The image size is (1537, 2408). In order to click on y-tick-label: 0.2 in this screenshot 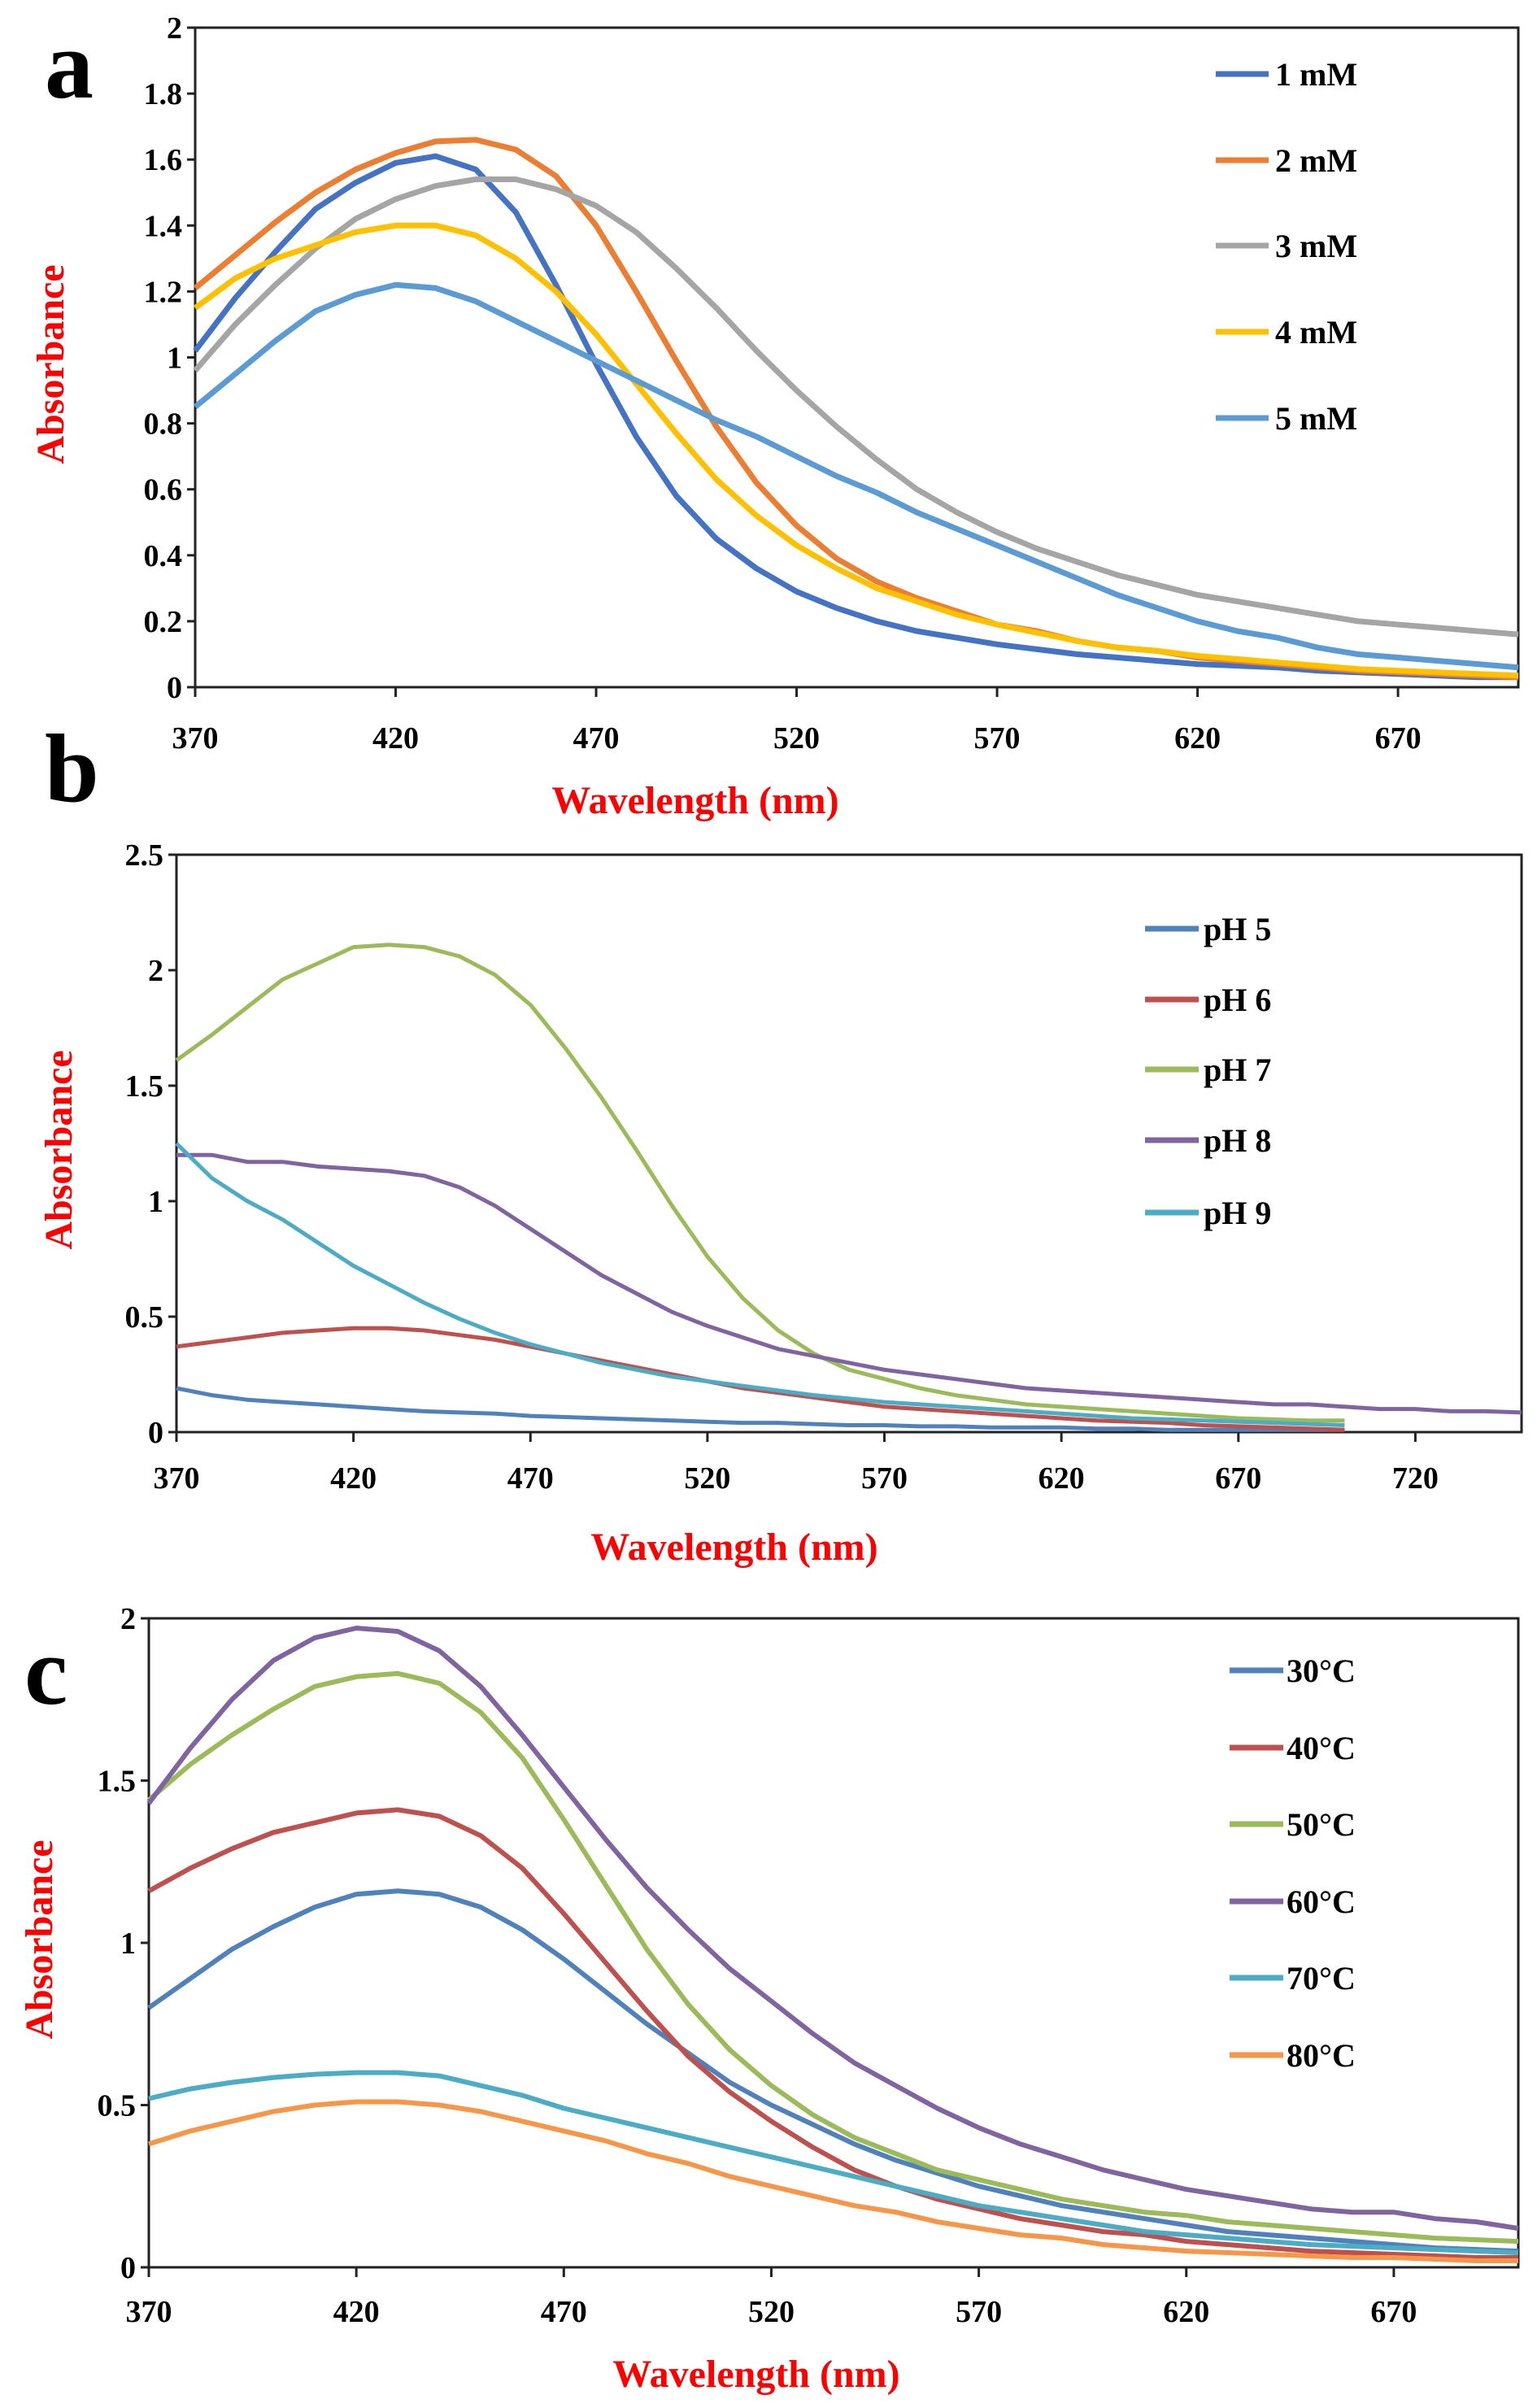, I will do `click(163, 622)`.